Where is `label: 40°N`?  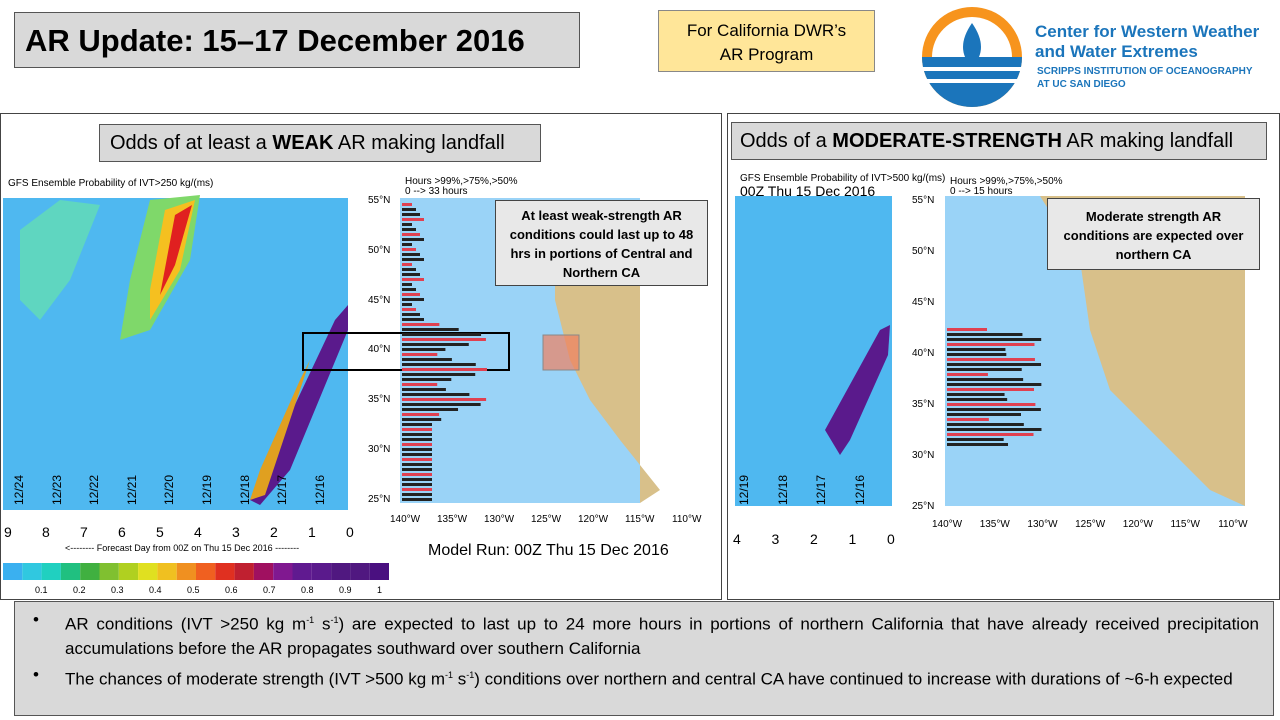 label: 40°N is located at coordinates (379, 350).